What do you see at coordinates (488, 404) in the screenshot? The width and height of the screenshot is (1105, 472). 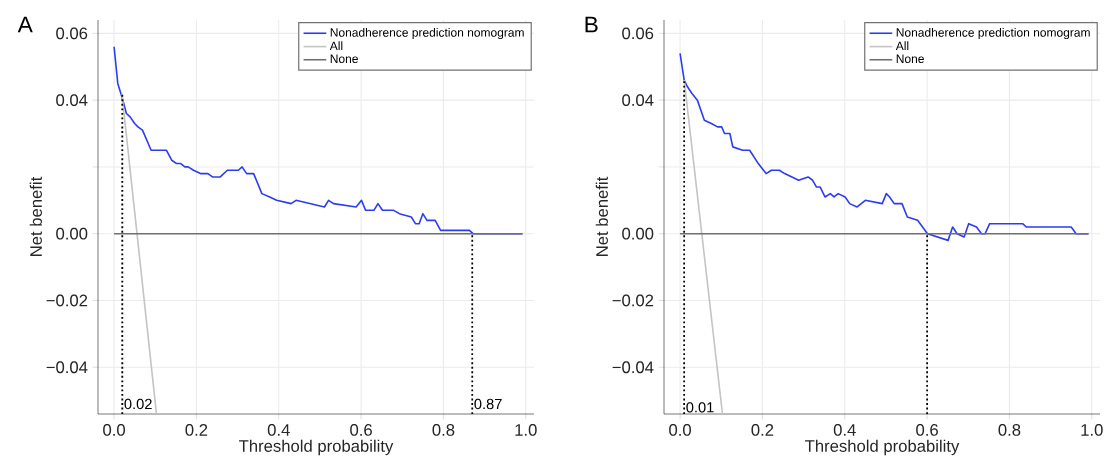 I see `annotation: 0.87` at bounding box center [488, 404].